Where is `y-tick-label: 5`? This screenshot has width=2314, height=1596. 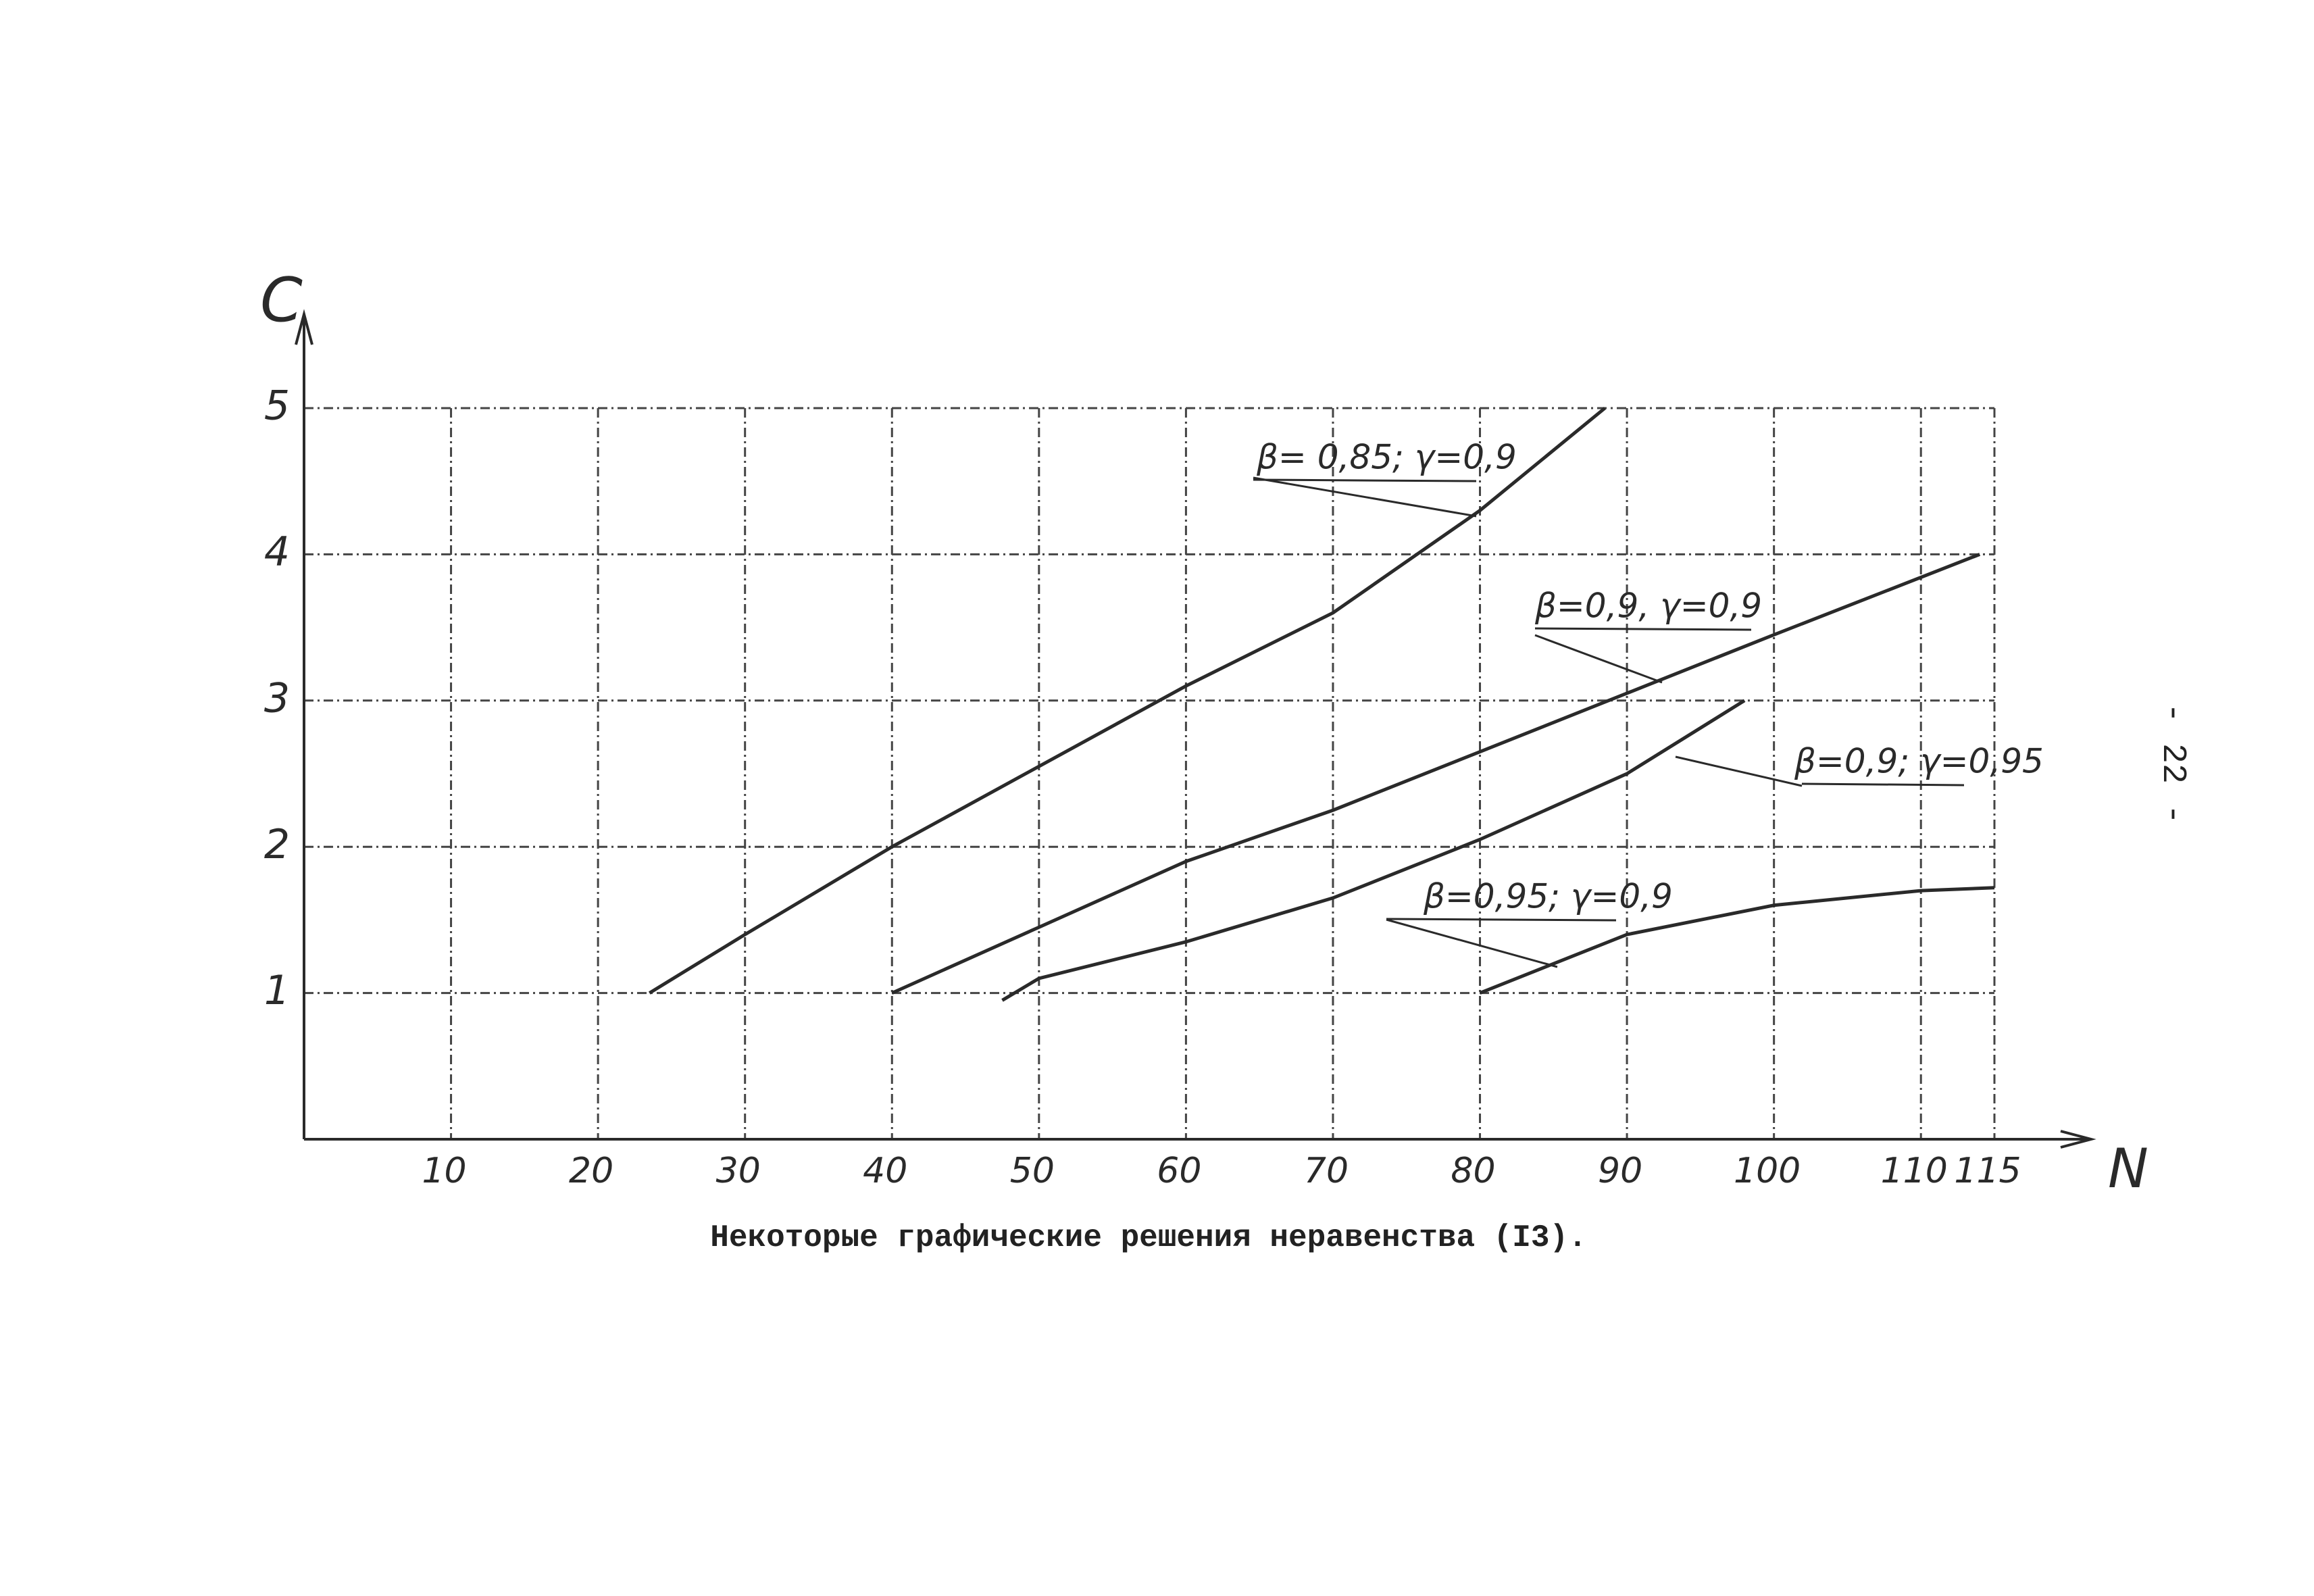
y-tick-label: 5 is located at coordinates (277, 406).